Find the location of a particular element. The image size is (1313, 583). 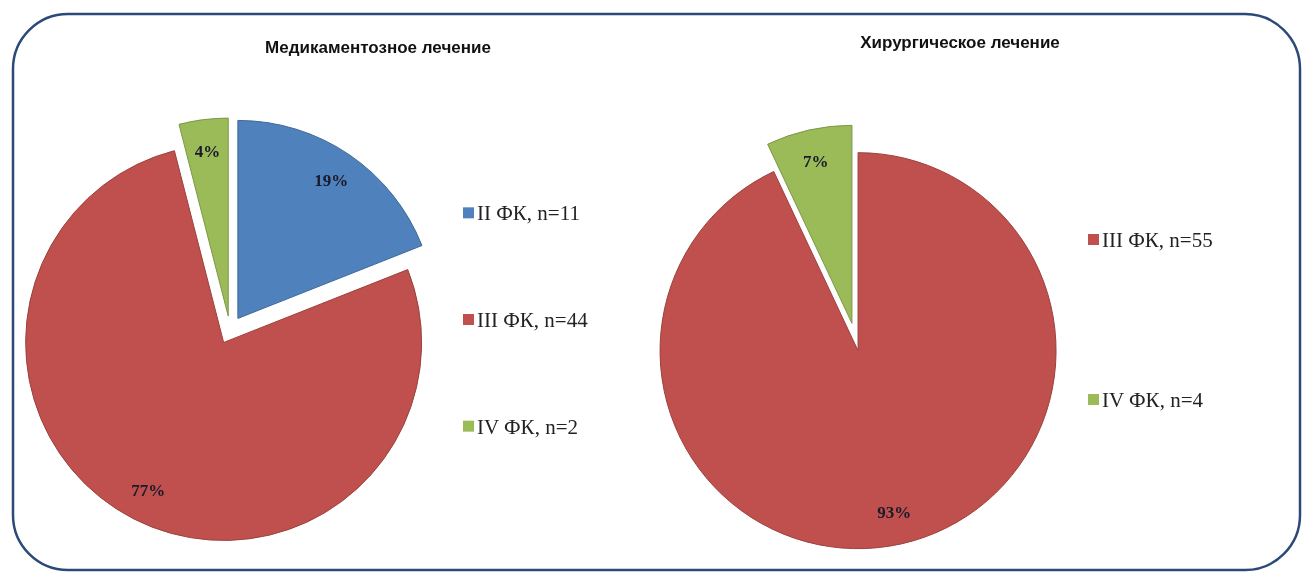

chart-title: Медикаментозное лечение is located at coordinates (378, 47).